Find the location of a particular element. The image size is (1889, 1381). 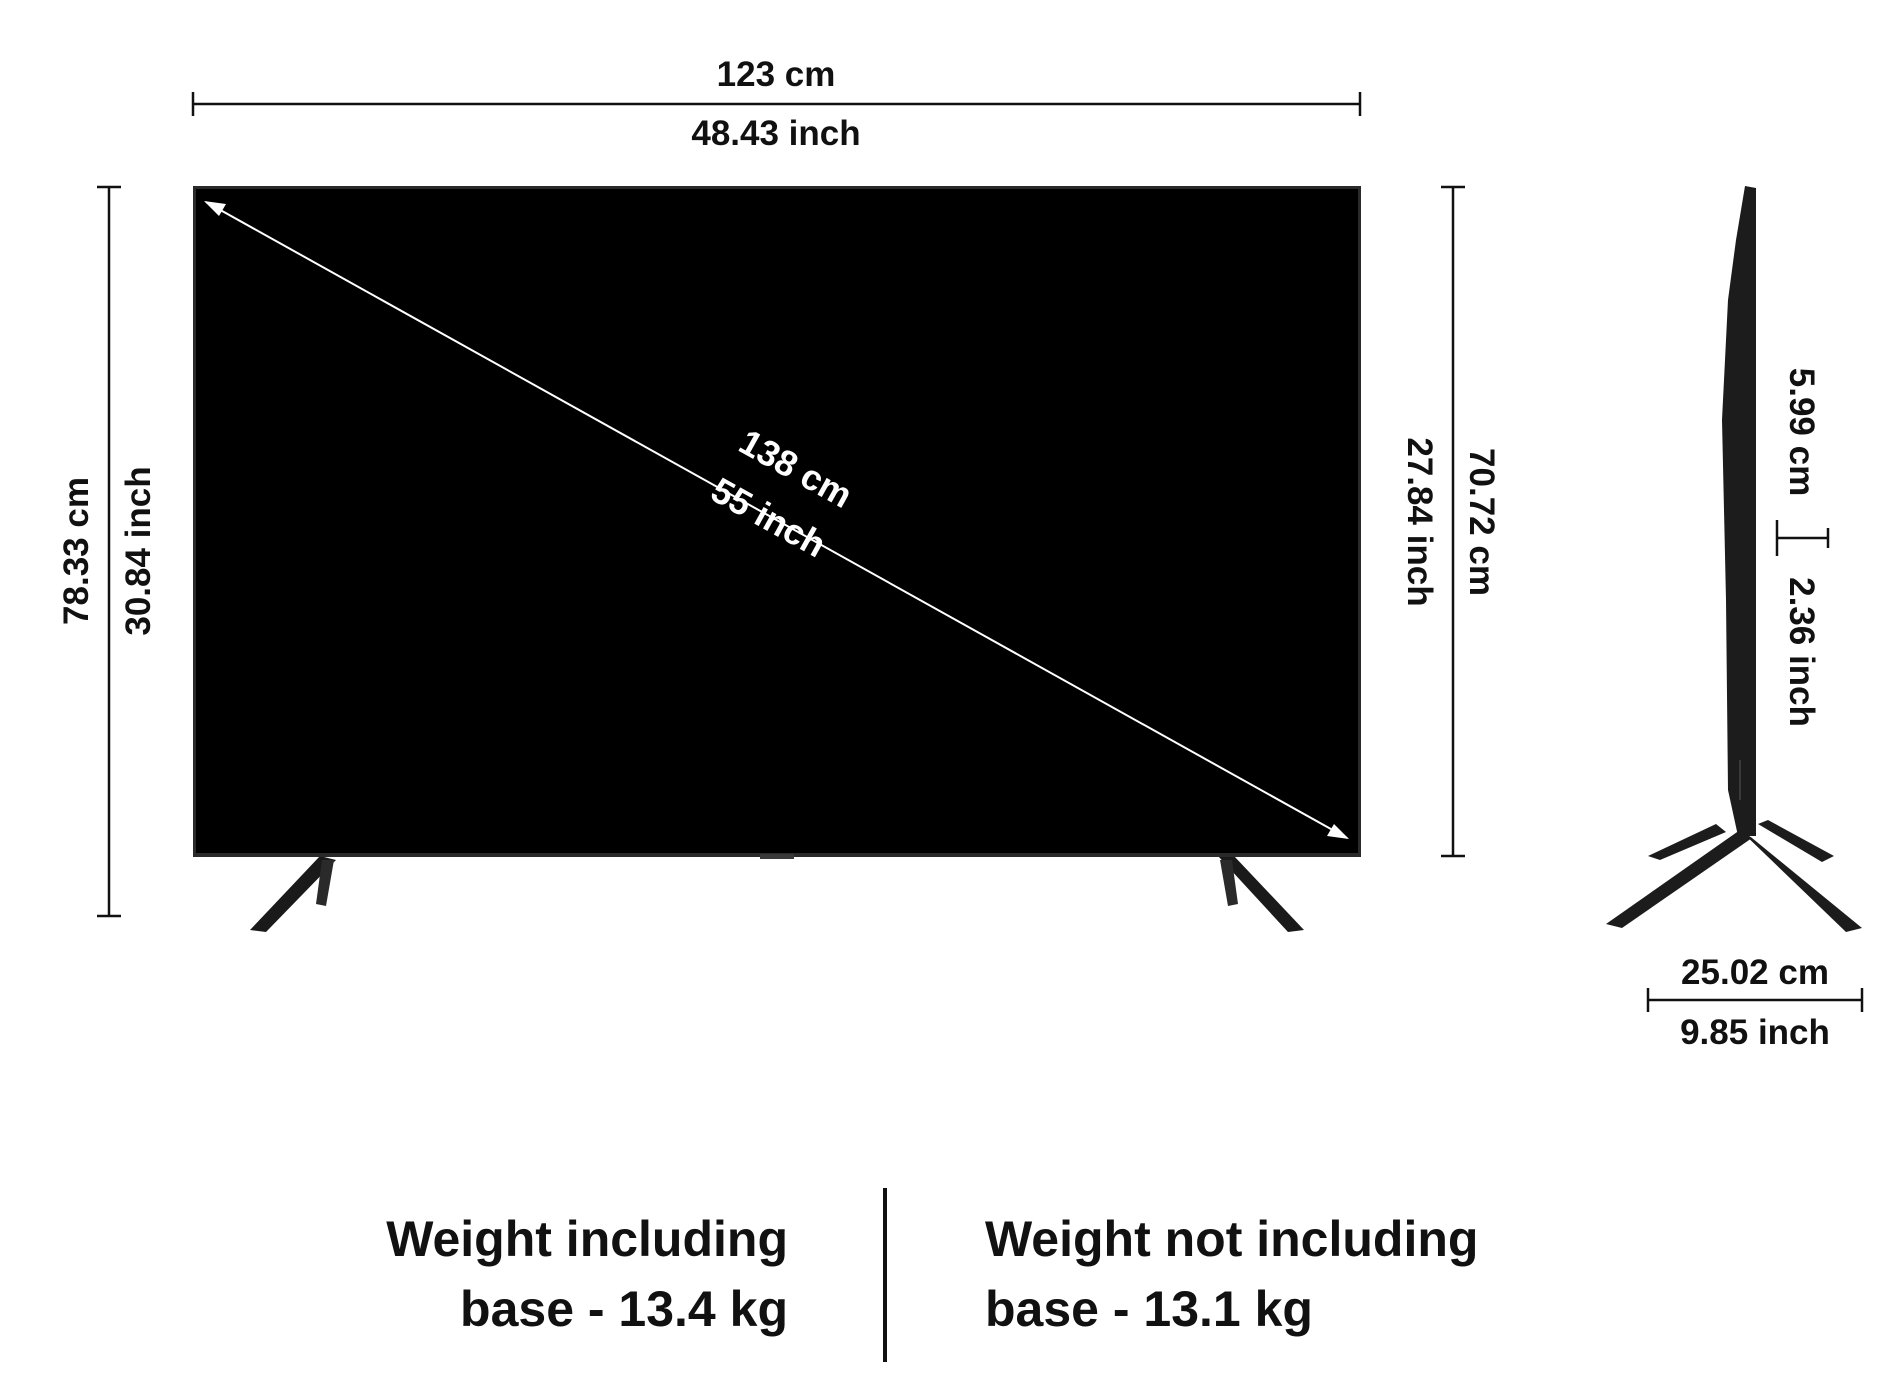

left-stand-rear is located at coordinates (325, 883).